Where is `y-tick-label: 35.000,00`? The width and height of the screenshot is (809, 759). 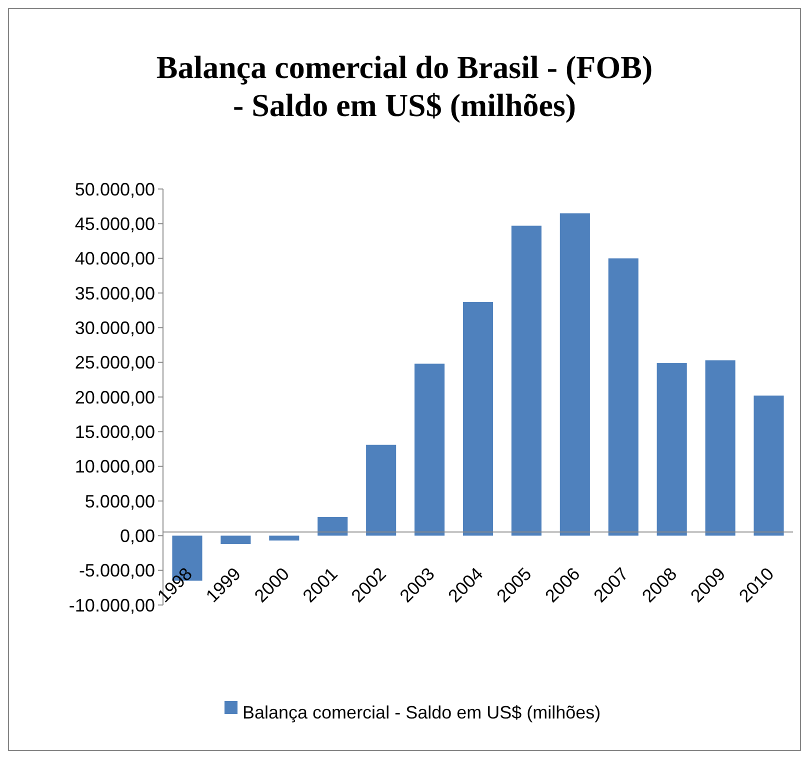
y-tick-label: 35.000,00 is located at coordinates (114, 293).